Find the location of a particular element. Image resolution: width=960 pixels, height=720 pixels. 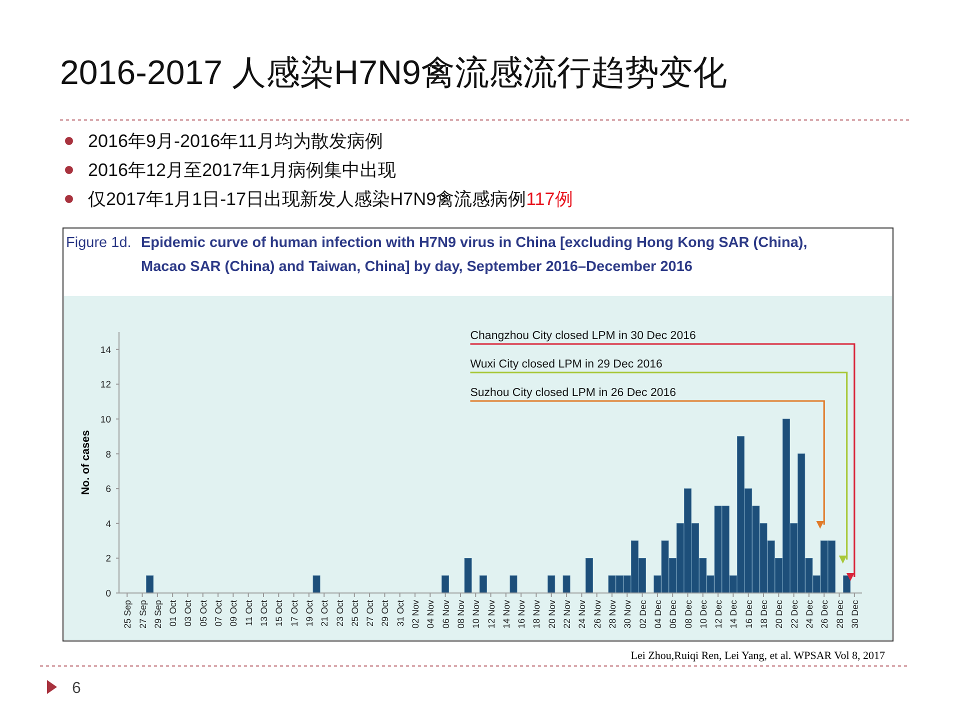

x-tick-label: 13 Oct is located at coordinates (263, 613).